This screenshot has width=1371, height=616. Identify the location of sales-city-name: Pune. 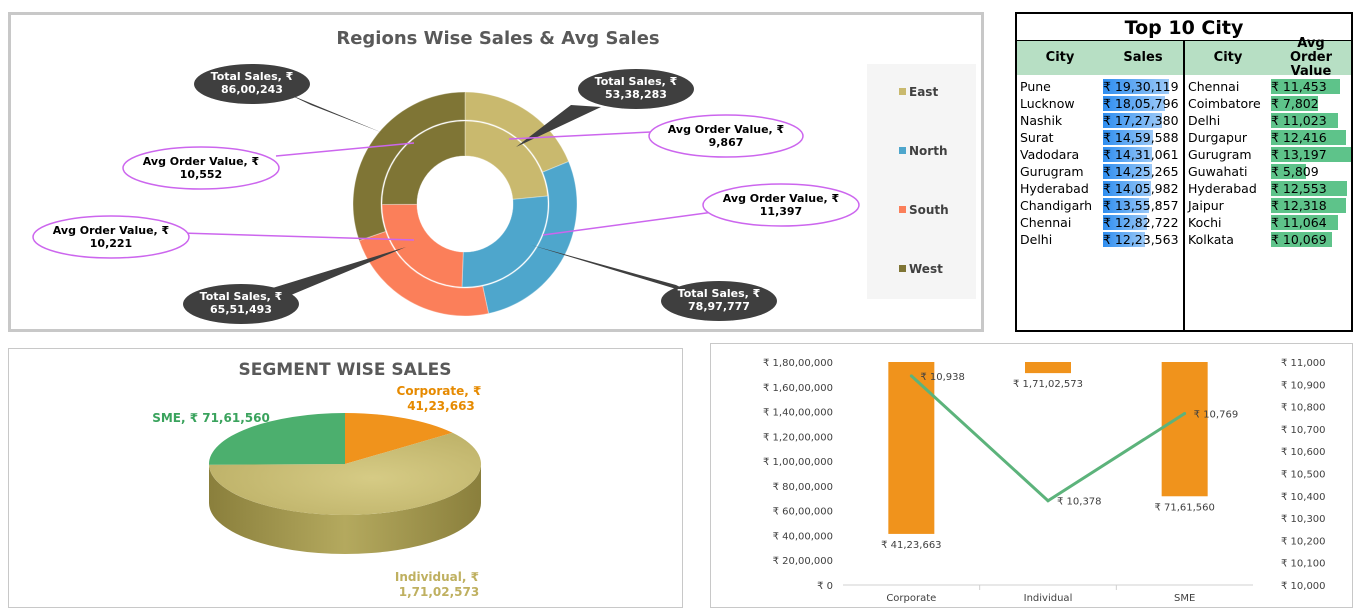
(1035, 86).